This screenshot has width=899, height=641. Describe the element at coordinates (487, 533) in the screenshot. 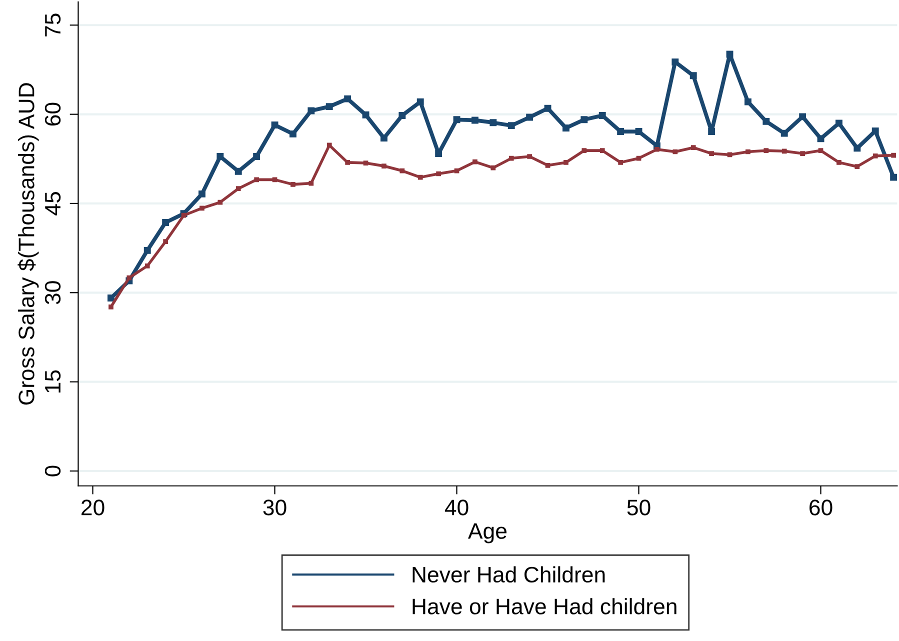

I see `x-axis-title: Age` at that location.